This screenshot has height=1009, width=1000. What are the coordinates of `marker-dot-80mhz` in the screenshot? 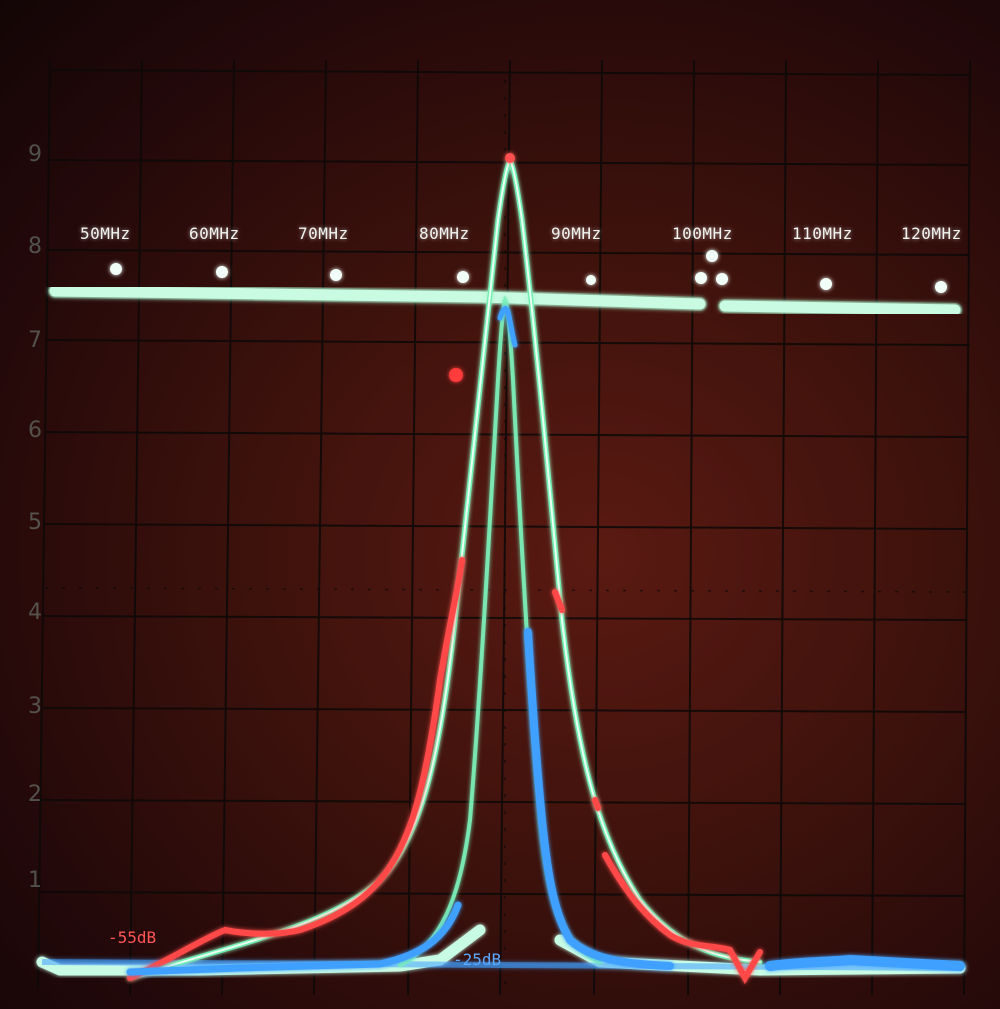 It's located at (463, 277).